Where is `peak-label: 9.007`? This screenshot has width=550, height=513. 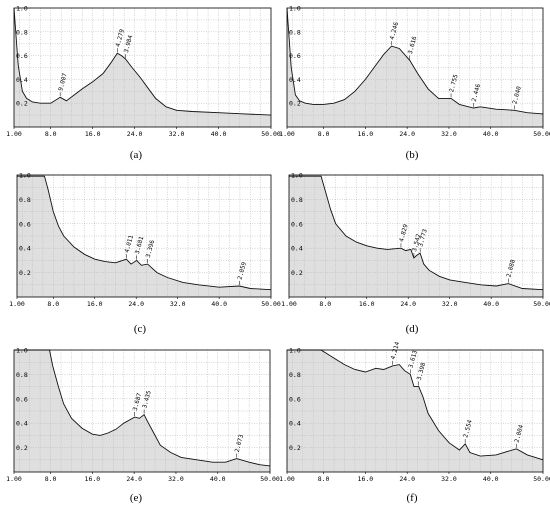
peak-label: 9.007 is located at coordinates (63, 82).